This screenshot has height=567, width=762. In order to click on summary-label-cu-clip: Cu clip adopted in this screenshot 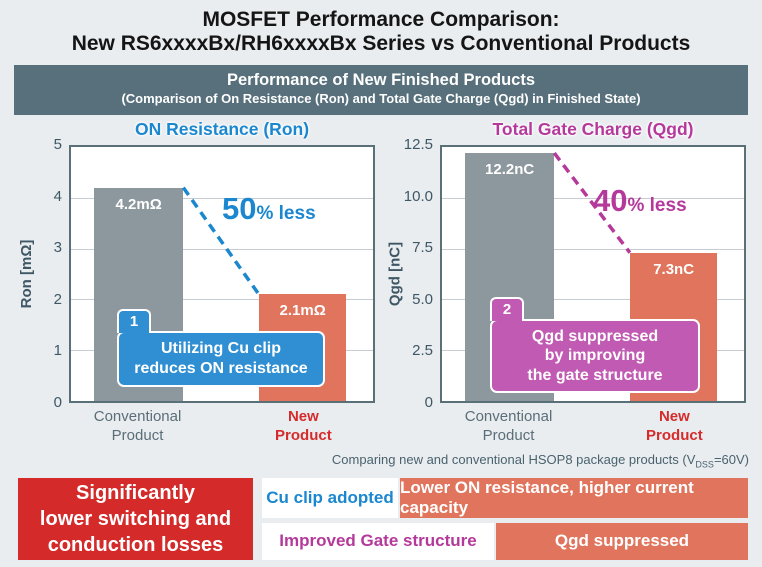, I will do `click(330, 497)`.